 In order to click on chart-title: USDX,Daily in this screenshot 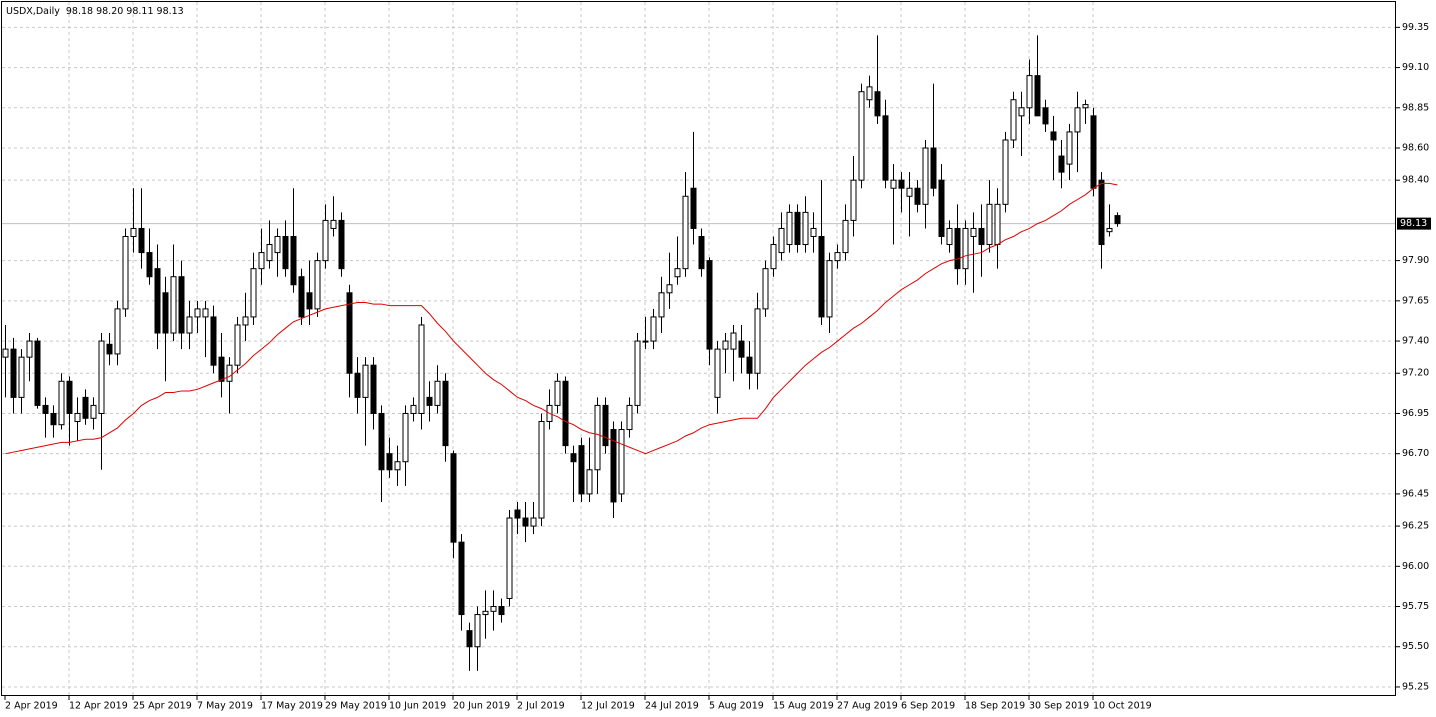, I will do `click(33, 11)`.